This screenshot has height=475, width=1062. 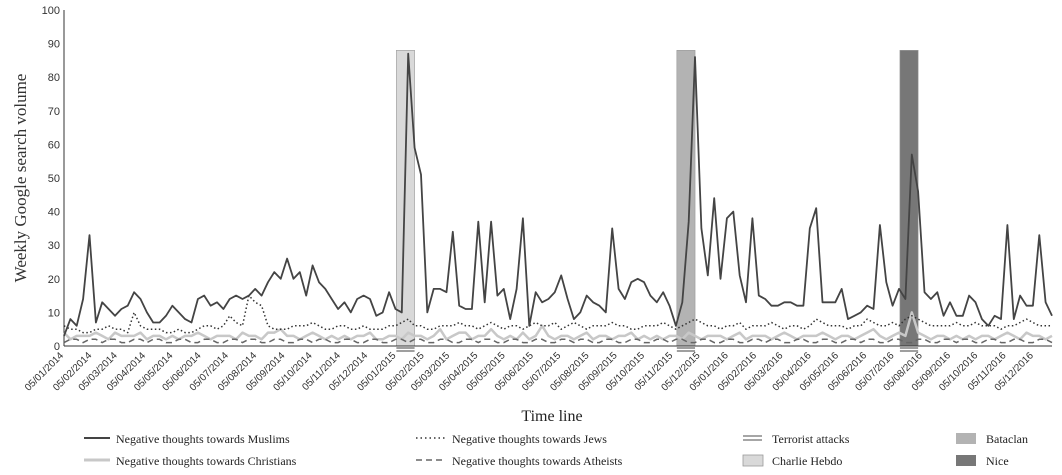 What do you see at coordinates (529, 439) in the screenshot?
I see `legend-label-jews: Negative thoughts towards Jews` at bounding box center [529, 439].